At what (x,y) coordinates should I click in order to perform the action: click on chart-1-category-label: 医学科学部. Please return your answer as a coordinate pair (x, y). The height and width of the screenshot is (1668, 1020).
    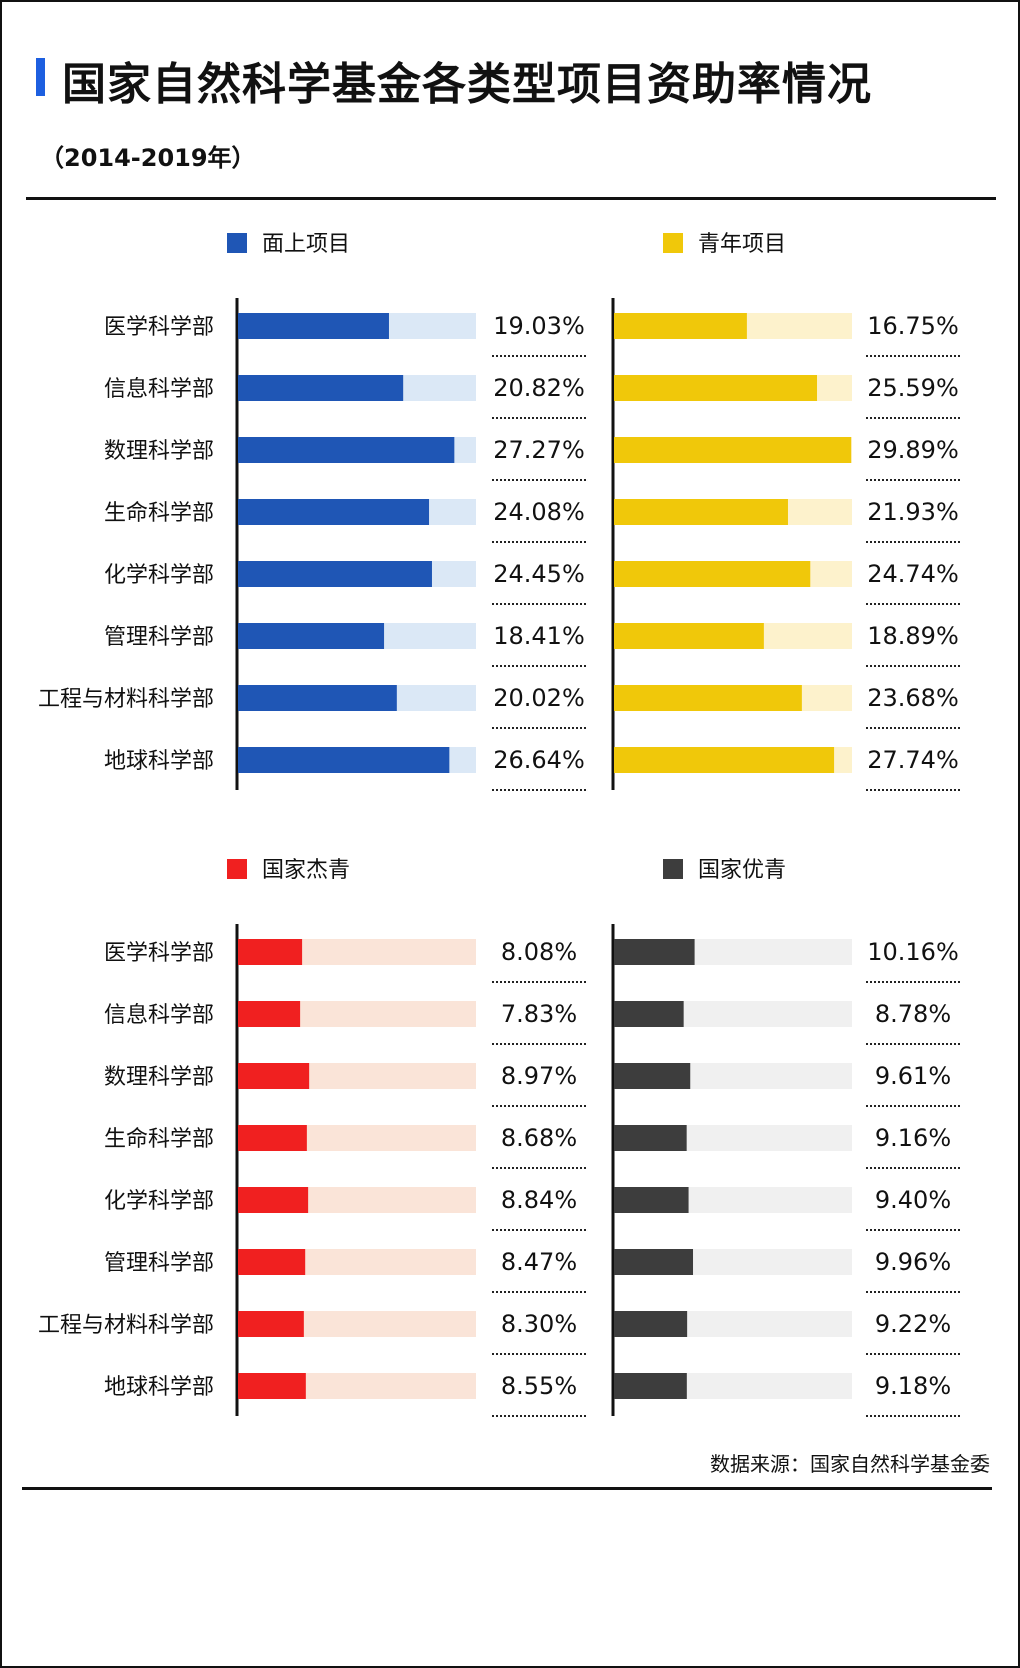
    Looking at the image, I should click on (159, 327).